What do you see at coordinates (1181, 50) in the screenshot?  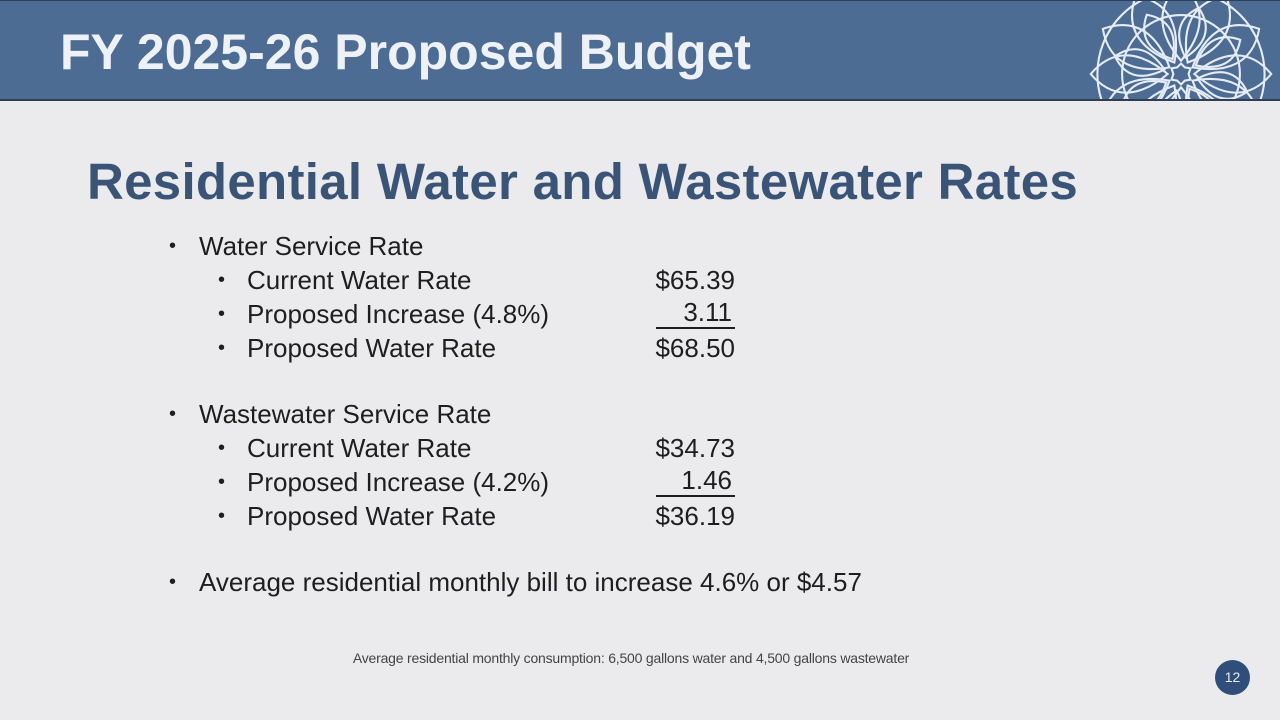 I see `city-seal-flower-icon` at bounding box center [1181, 50].